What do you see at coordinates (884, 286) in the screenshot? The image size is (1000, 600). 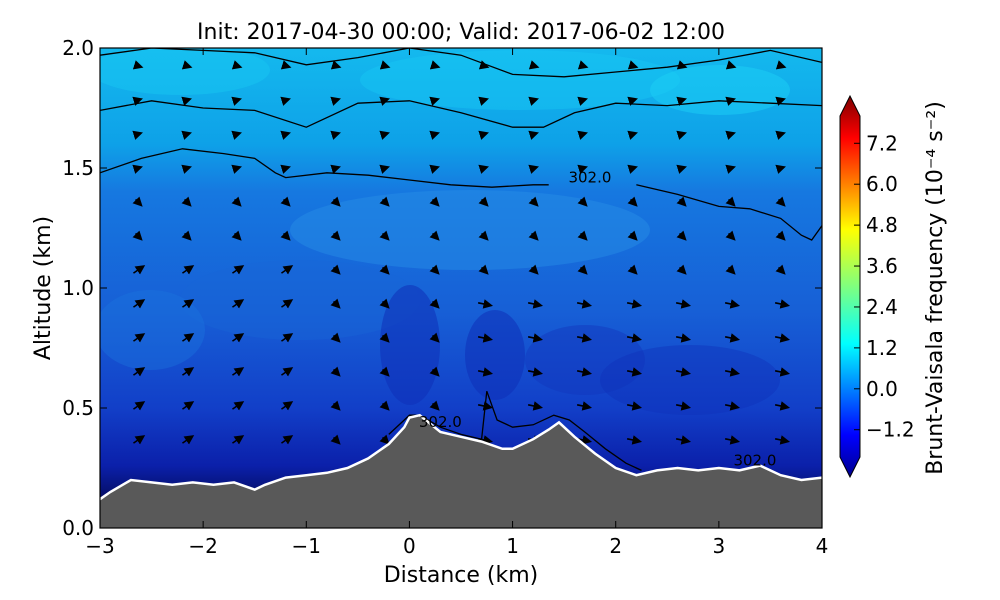 I see `colorbar-ticks: 7.2 6.0 4.8 3.6 2.4 1.2 0.0 −1.2` at bounding box center [884, 286].